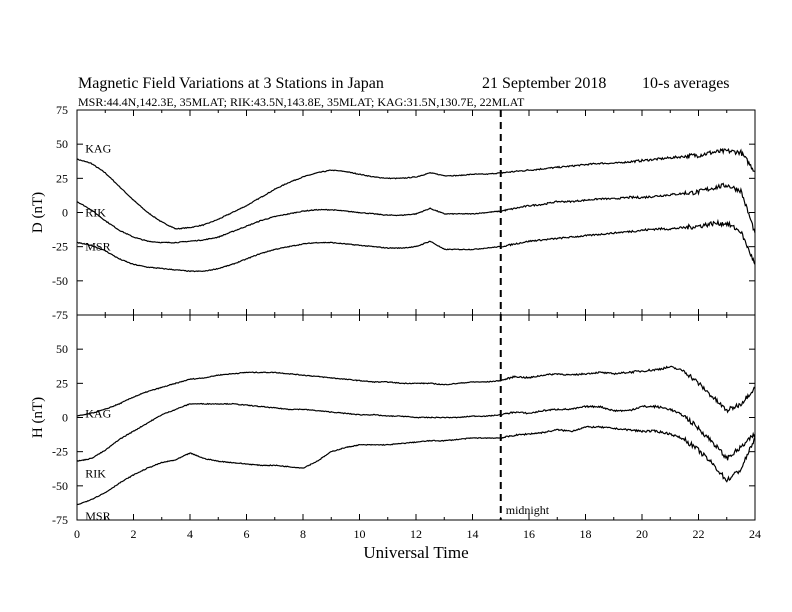  What do you see at coordinates (642, 534) in the screenshot?
I see `x-tick-label: 20` at bounding box center [642, 534].